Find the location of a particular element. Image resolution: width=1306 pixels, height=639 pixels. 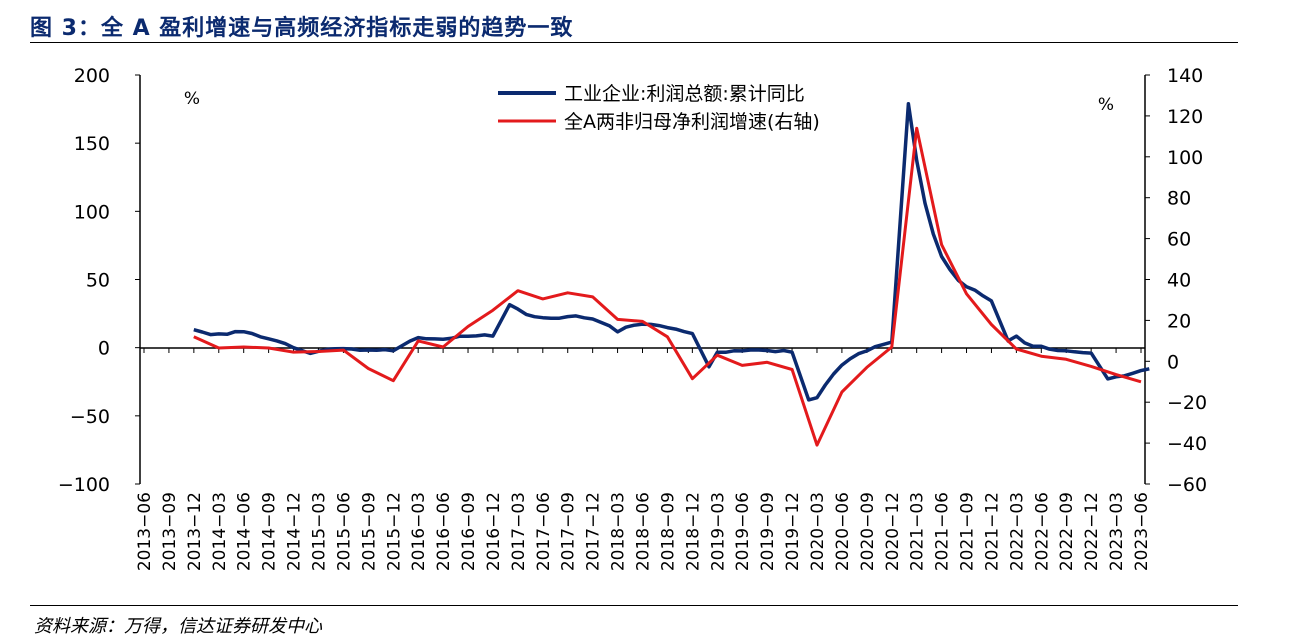

right-tick-label: 60 is located at coordinates (1179, 240).